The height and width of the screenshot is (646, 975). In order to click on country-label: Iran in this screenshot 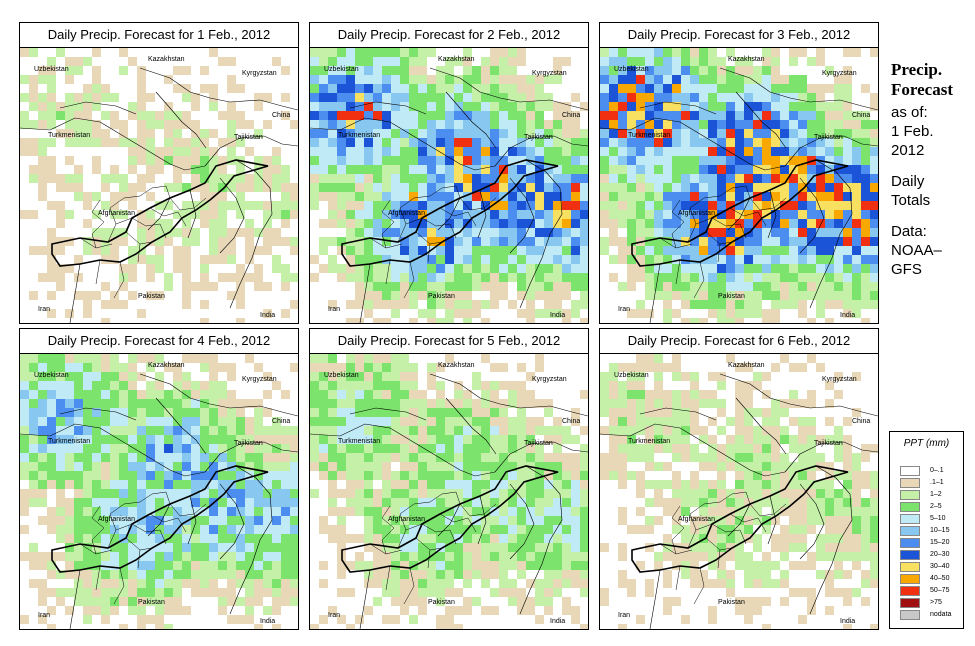, I will do `click(44, 309)`.